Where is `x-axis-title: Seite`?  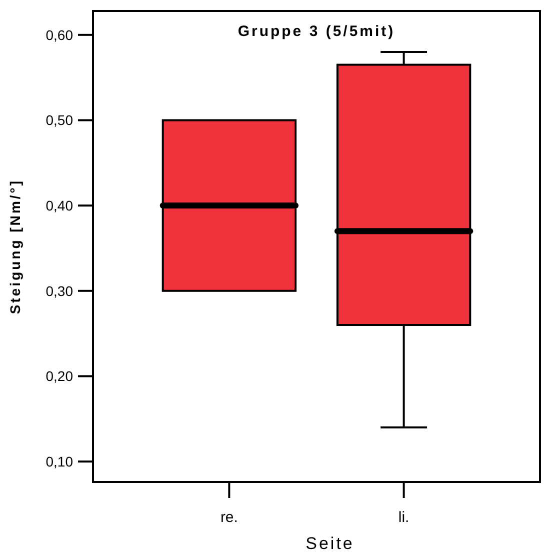 x-axis-title: Seite is located at coordinates (330, 543).